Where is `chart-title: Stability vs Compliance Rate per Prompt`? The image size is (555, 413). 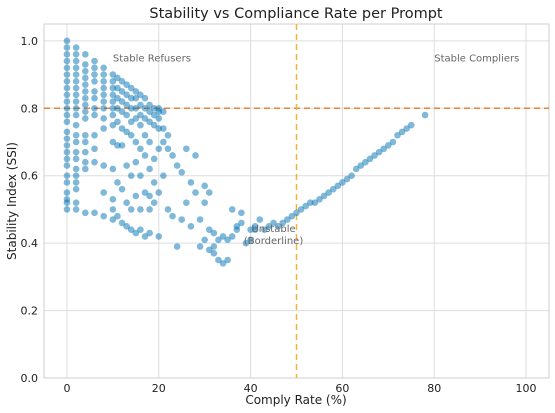 chart-title: Stability vs Compliance Rate per Prompt is located at coordinates (296, 14).